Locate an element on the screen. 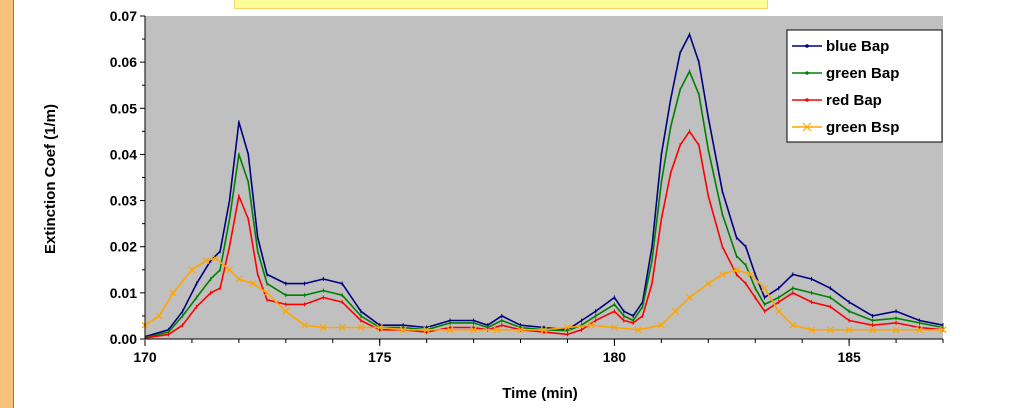 The height and width of the screenshot is (408, 1015). y-axis-ticks: 0.00 0.01 0.02 0.03 0.04 0.05 0.06 0.07 is located at coordinates (127, 177).